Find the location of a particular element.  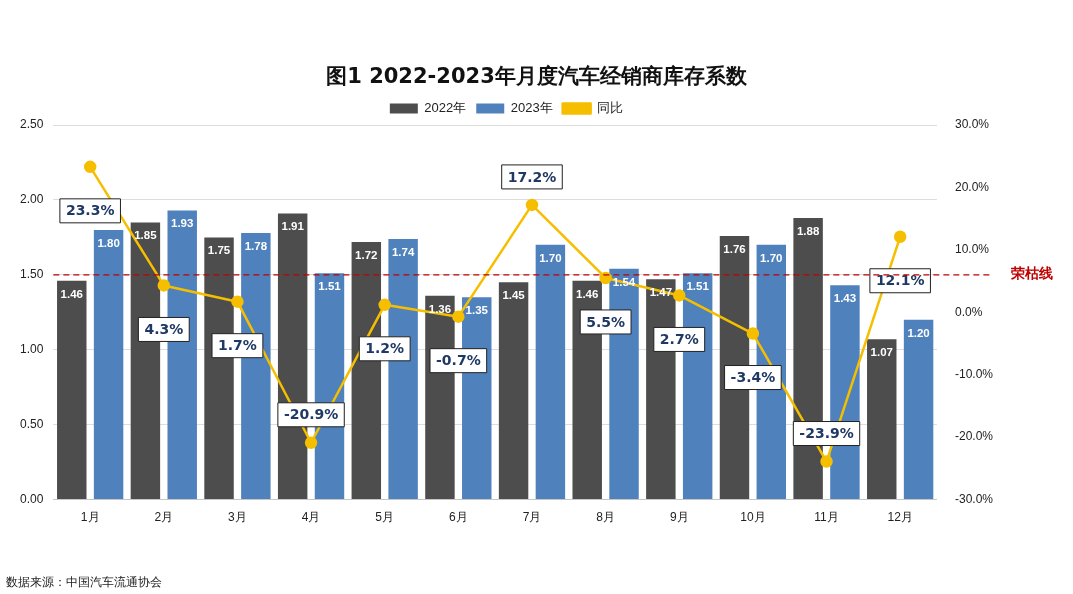

data-label: 5.5% is located at coordinates (606, 321).